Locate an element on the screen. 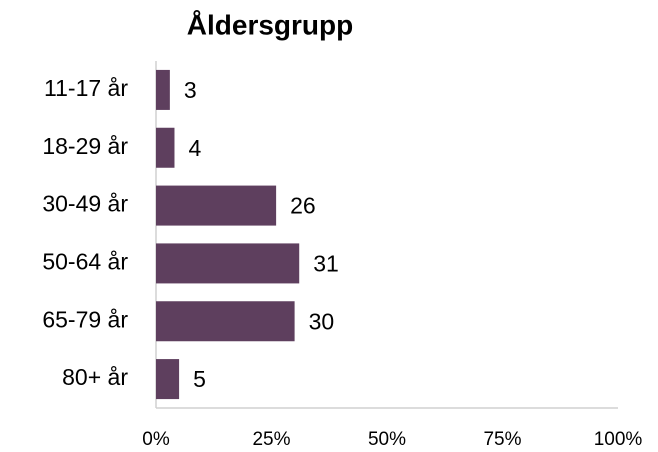 The image size is (658, 452). chart-title: Åldersgrupp is located at coordinates (270, 24).